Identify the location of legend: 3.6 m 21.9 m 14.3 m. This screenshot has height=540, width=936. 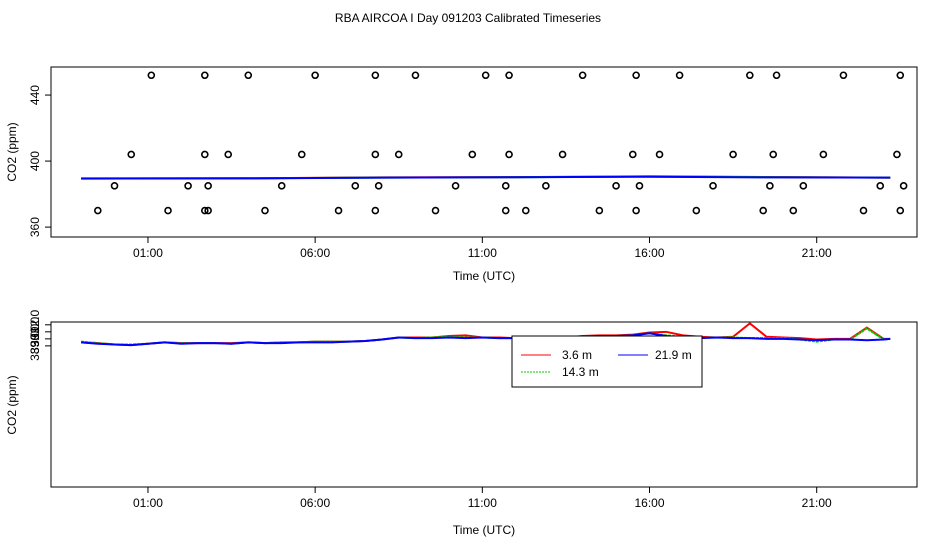
(607, 361).